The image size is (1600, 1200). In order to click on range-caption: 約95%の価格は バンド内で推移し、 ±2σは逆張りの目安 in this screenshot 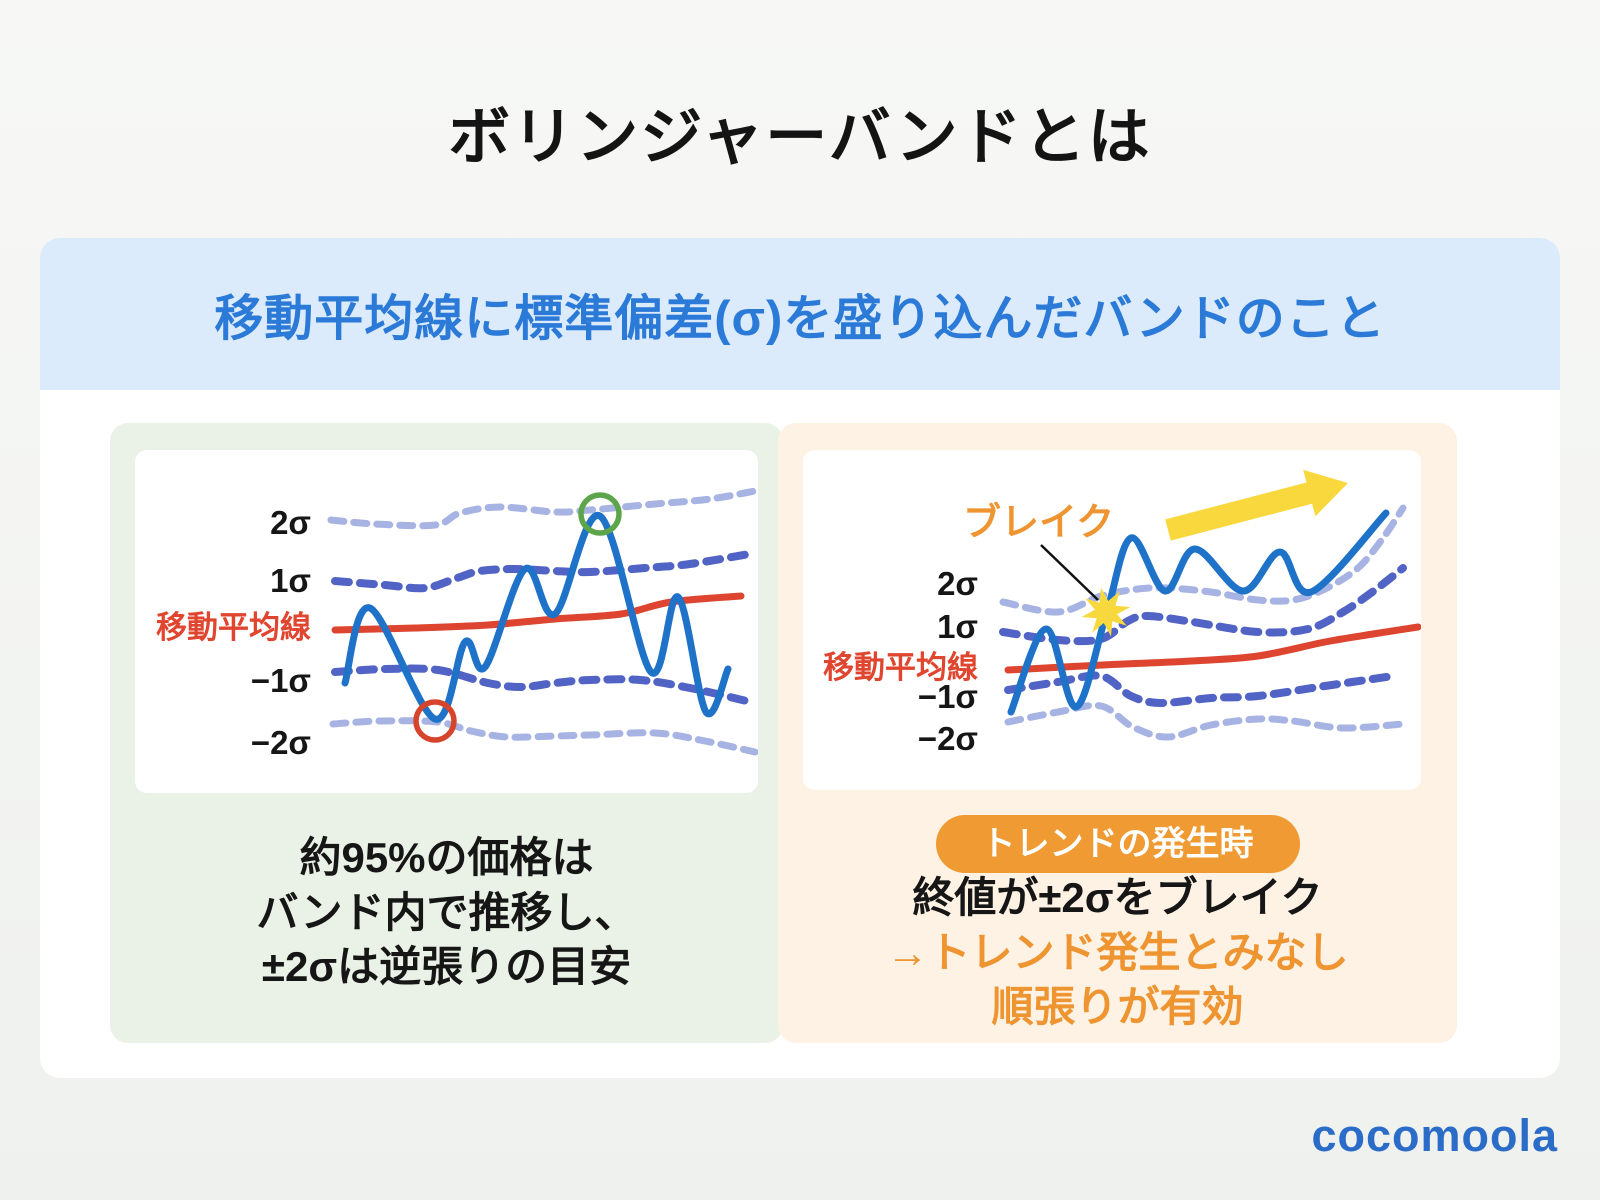, I will do `click(446, 913)`.